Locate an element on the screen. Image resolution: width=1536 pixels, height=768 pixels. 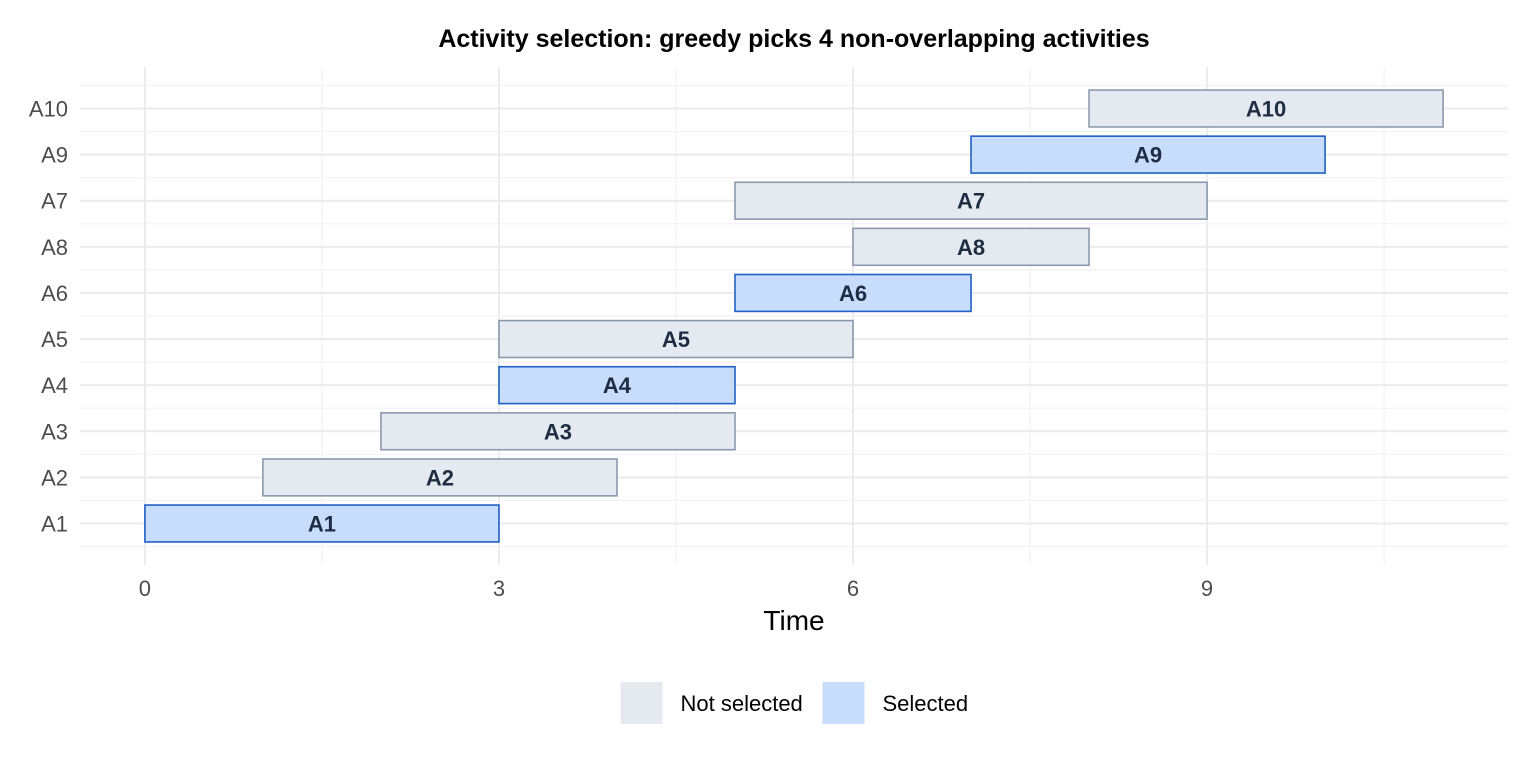
x-tick-label: 3 is located at coordinates (499, 588).